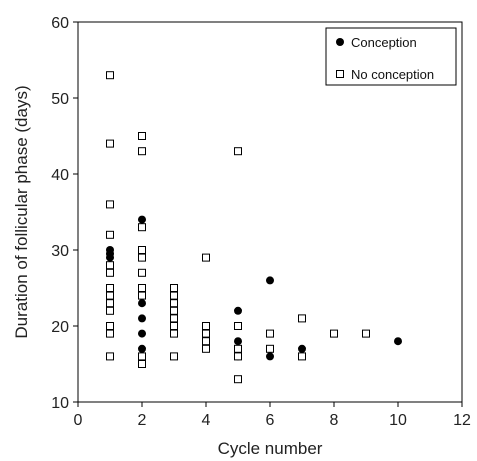 Image resolution: width=477 pixels, height=461 pixels. Describe the element at coordinates (78, 420) in the screenshot. I see `x-tick-label: 0` at that location.